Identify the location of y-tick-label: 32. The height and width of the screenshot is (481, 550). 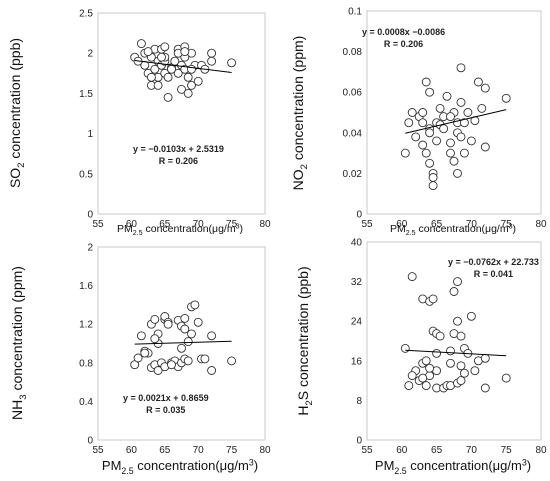
(357, 282).